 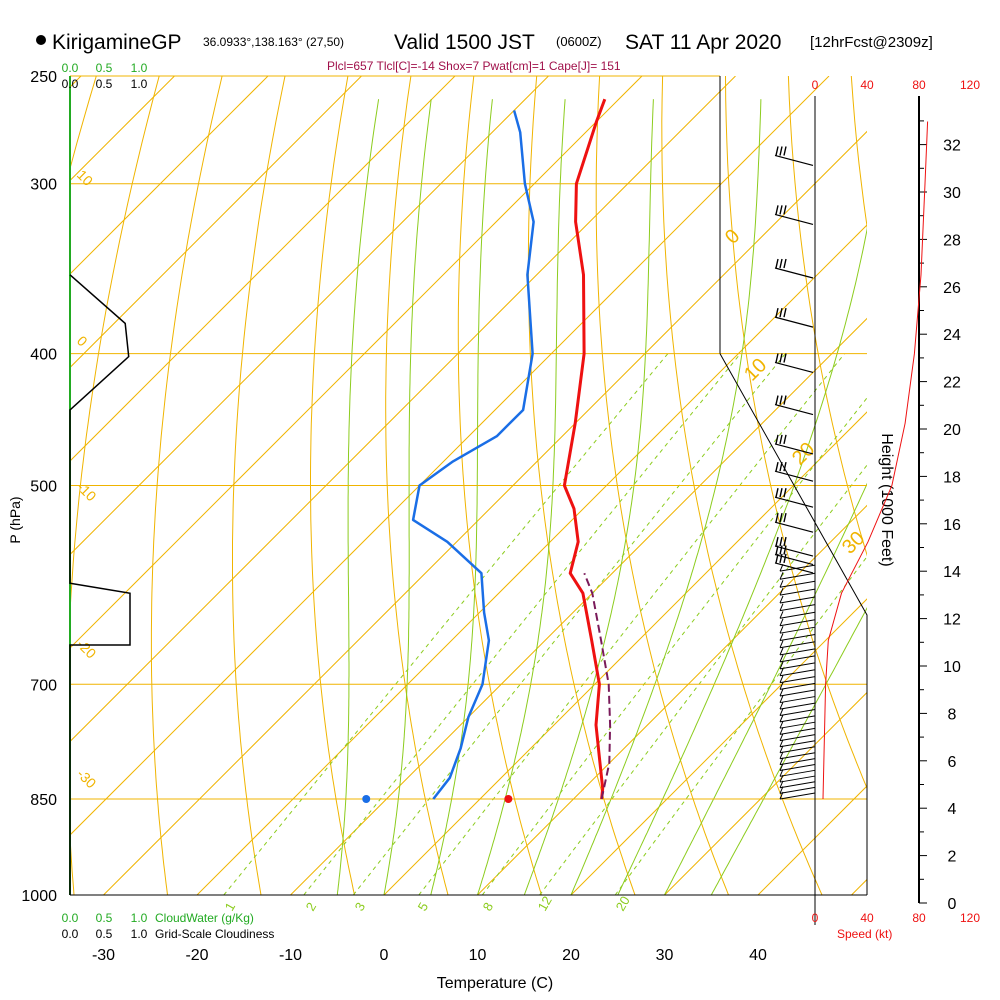 I want to click on mixing-ratio-label: 12, so click(x=545, y=903).